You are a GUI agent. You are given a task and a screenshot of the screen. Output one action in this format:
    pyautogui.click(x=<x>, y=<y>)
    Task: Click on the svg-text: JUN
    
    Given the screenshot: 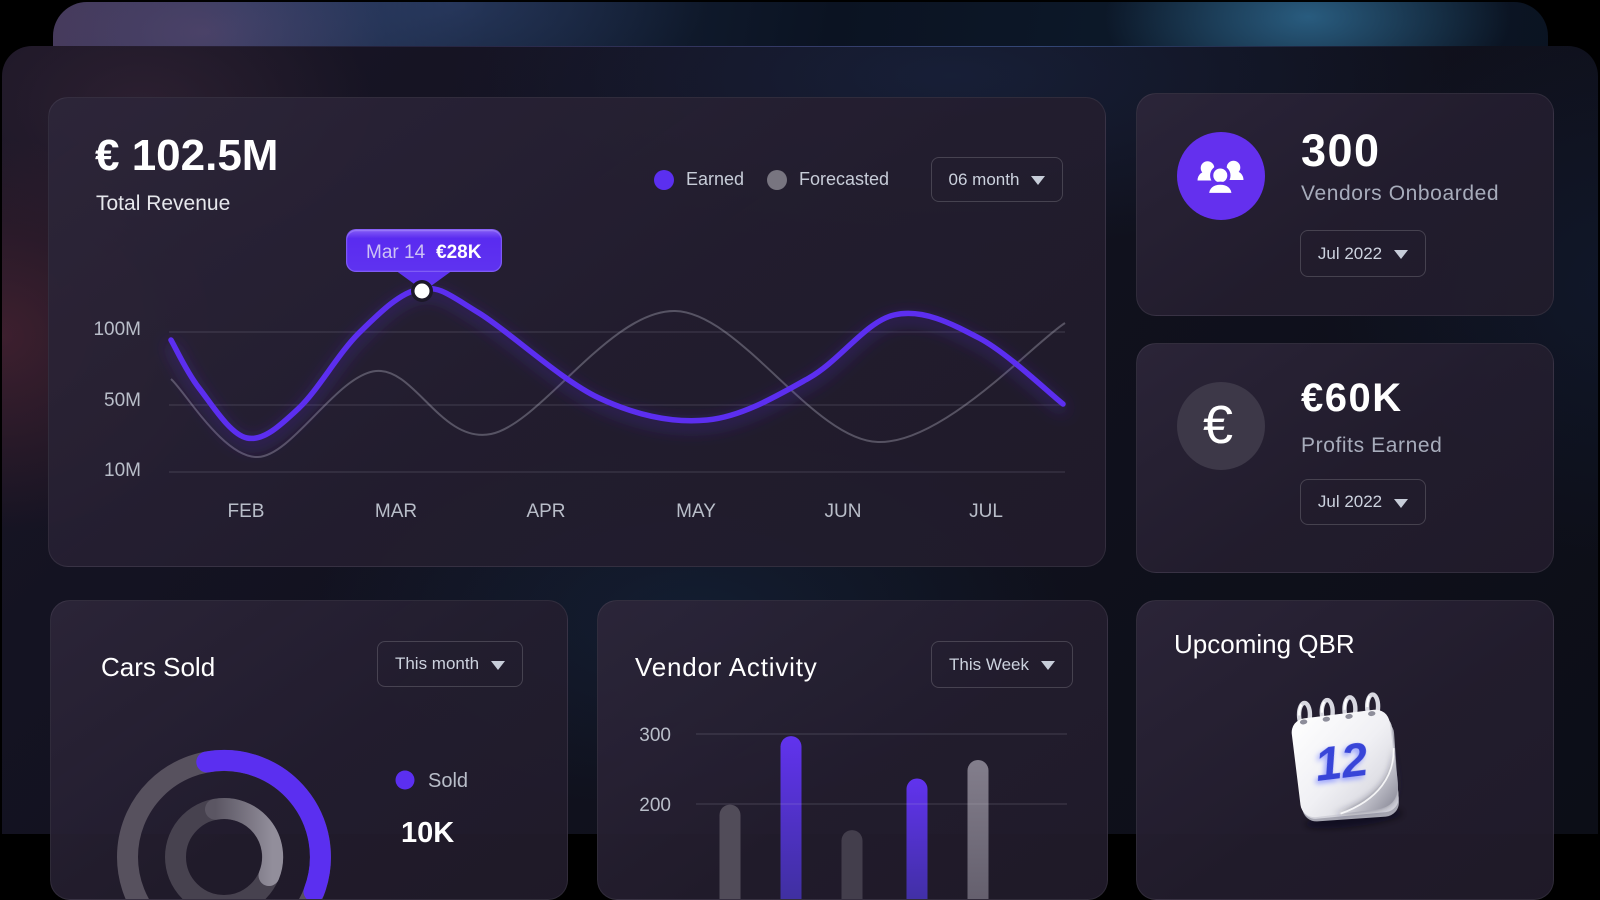 What is the action you would take?
    pyautogui.click(x=843, y=511)
    